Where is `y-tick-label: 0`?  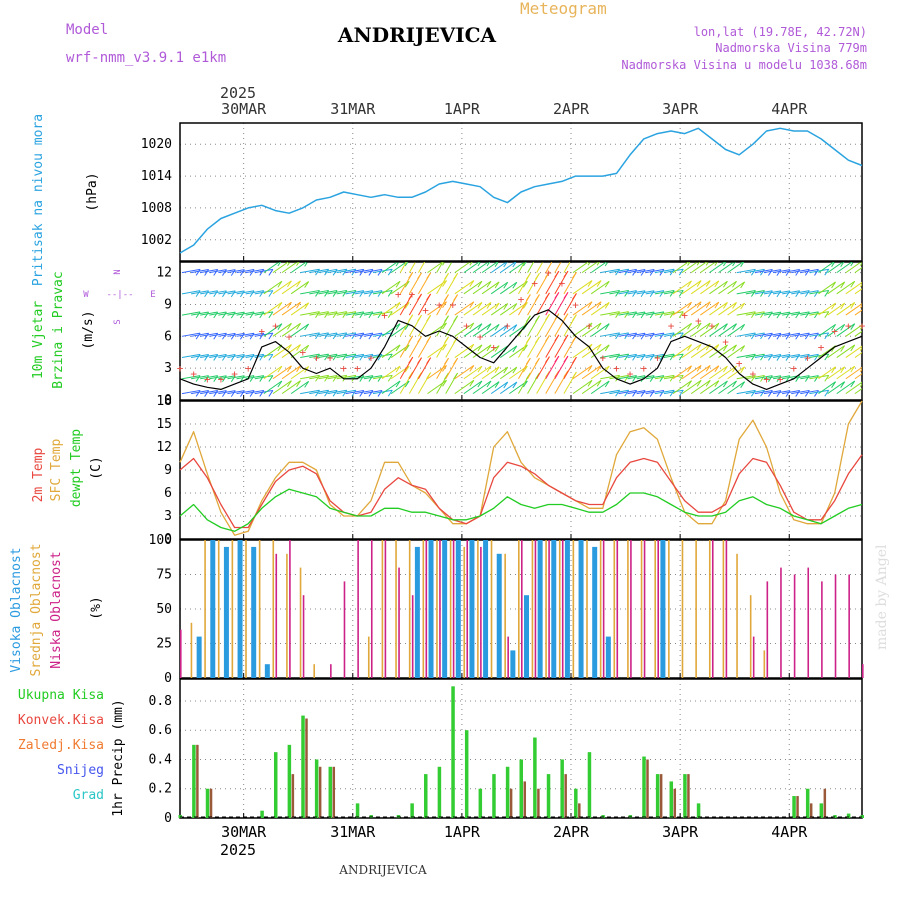
y-tick-label: 0 is located at coordinates (168, 818).